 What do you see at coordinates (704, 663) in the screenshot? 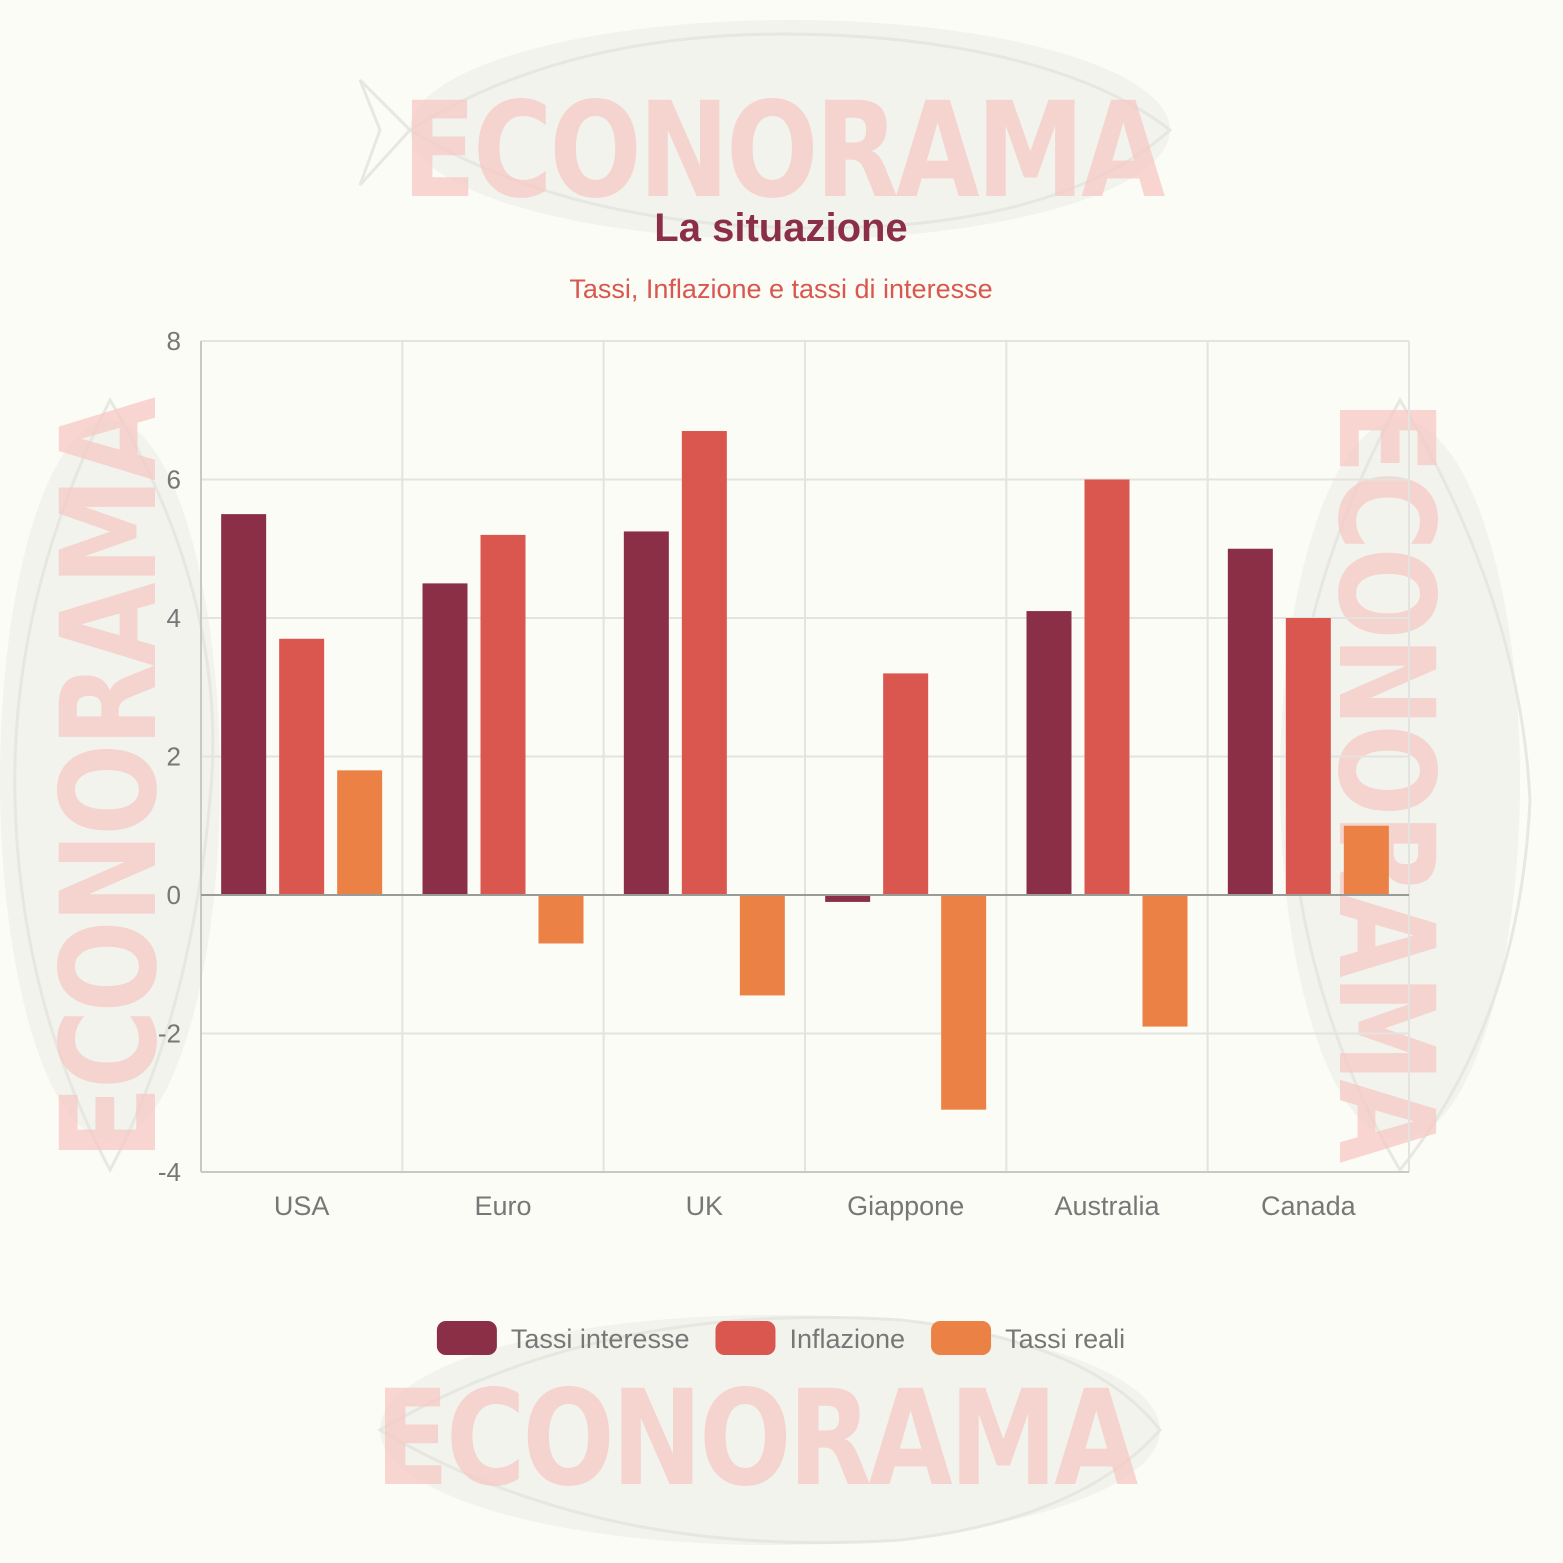
I see `bar-inflazione-uk` at bounding box center [704, 663].